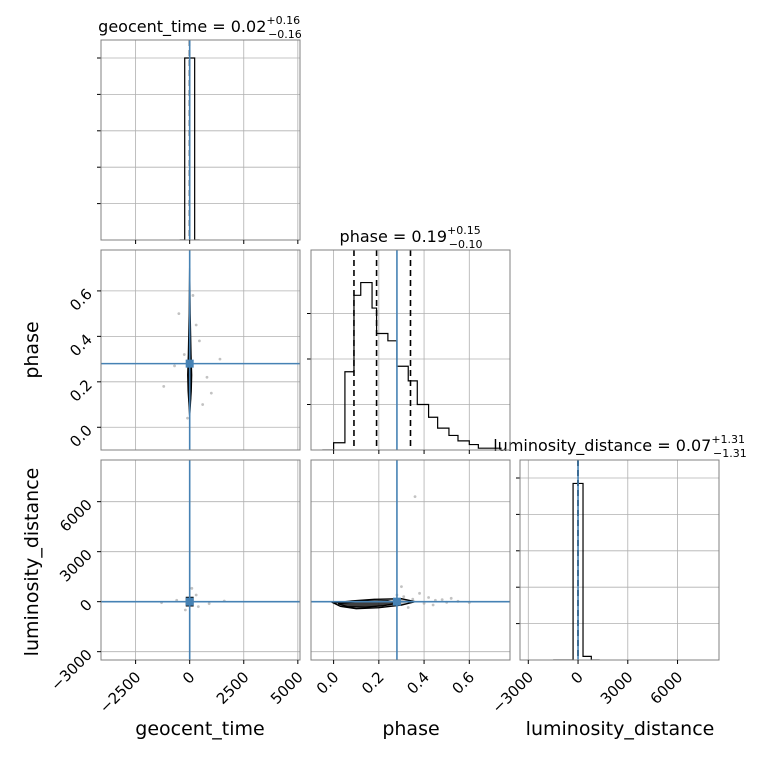  What do you see at coordinates (32, 349) in the screenshot?
I see `y-axis-label-phase: phase` at bounding box center [32, 349].